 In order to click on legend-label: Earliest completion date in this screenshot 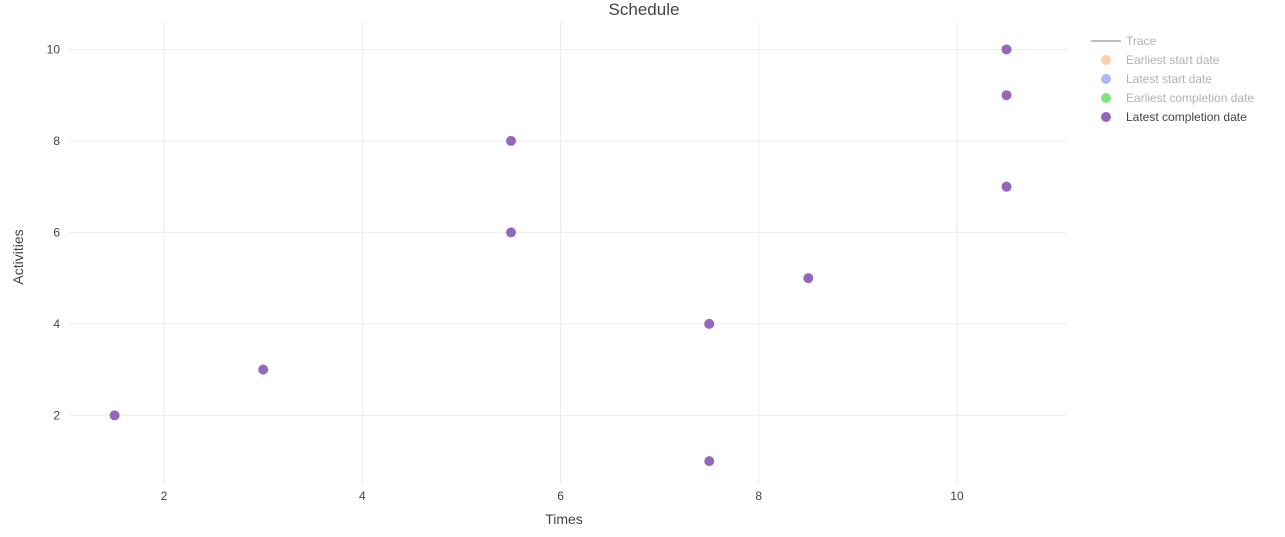, I will do `click(1190, 98)`.